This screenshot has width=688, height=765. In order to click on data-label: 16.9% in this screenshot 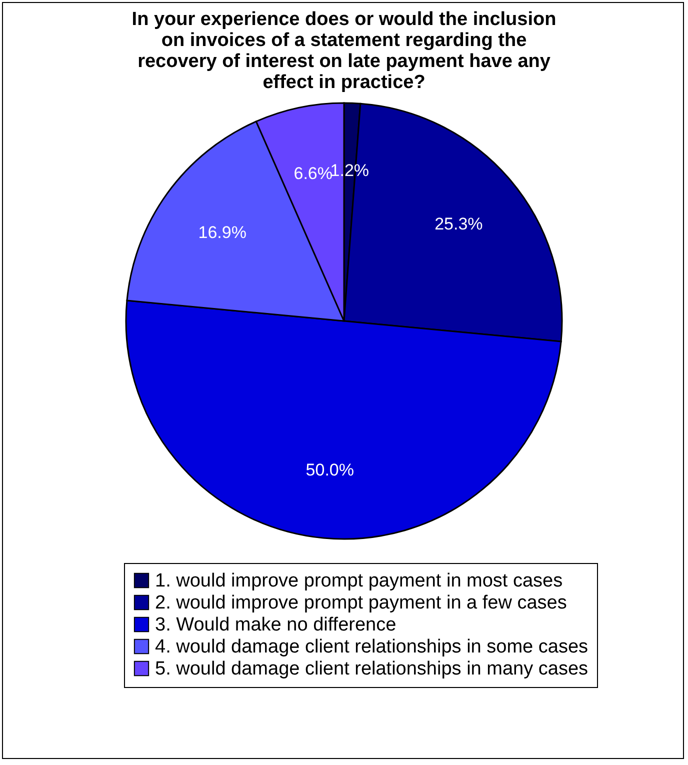, I will do `click(222, 232)`.